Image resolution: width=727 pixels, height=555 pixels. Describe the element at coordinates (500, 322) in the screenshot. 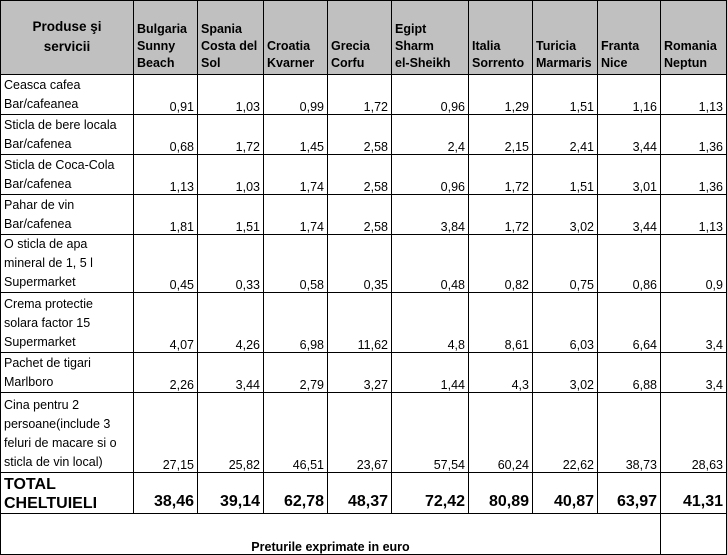

I see `cell: 8,61` at that location.